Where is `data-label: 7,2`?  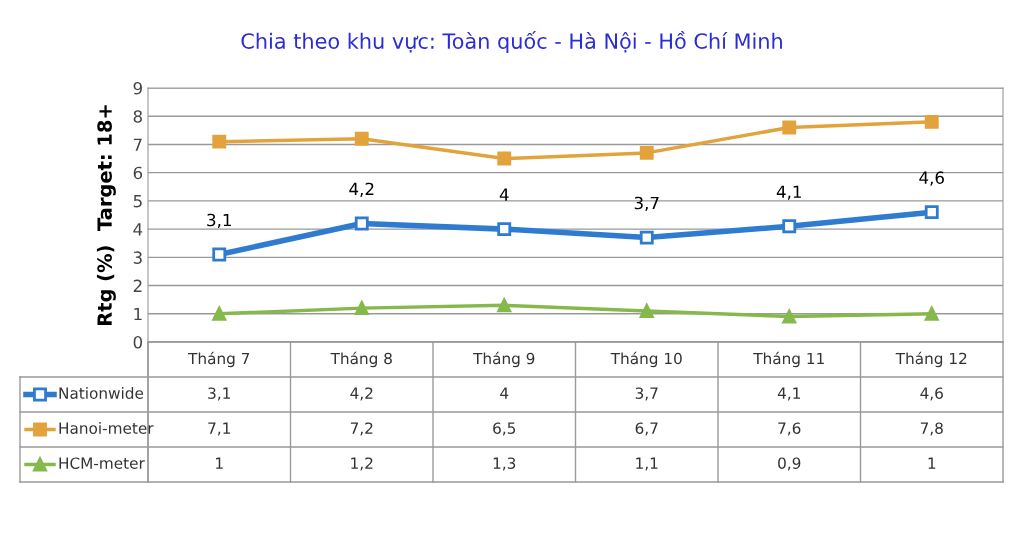 data-label: 7,2 is located at coordinates (361, 429).